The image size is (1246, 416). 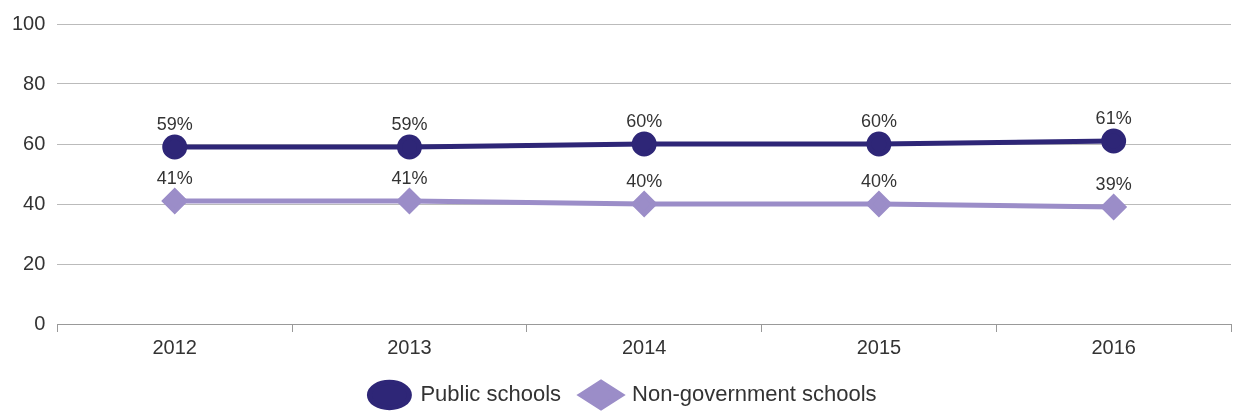 What do you see at coordinates (40, 322) in the screenshot?
I see `y-tick-label: 0` at bounding box center [40, 322].